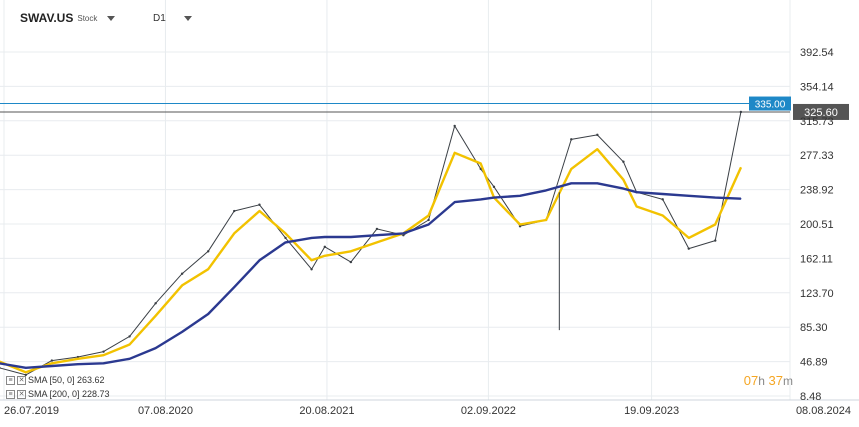 The width and height of the screenshot is (859, 427). Describe the element at coordinates (66, 380) in the screenshot. I see `indicator-label: SMA [50, 0] 263.62` at that location.